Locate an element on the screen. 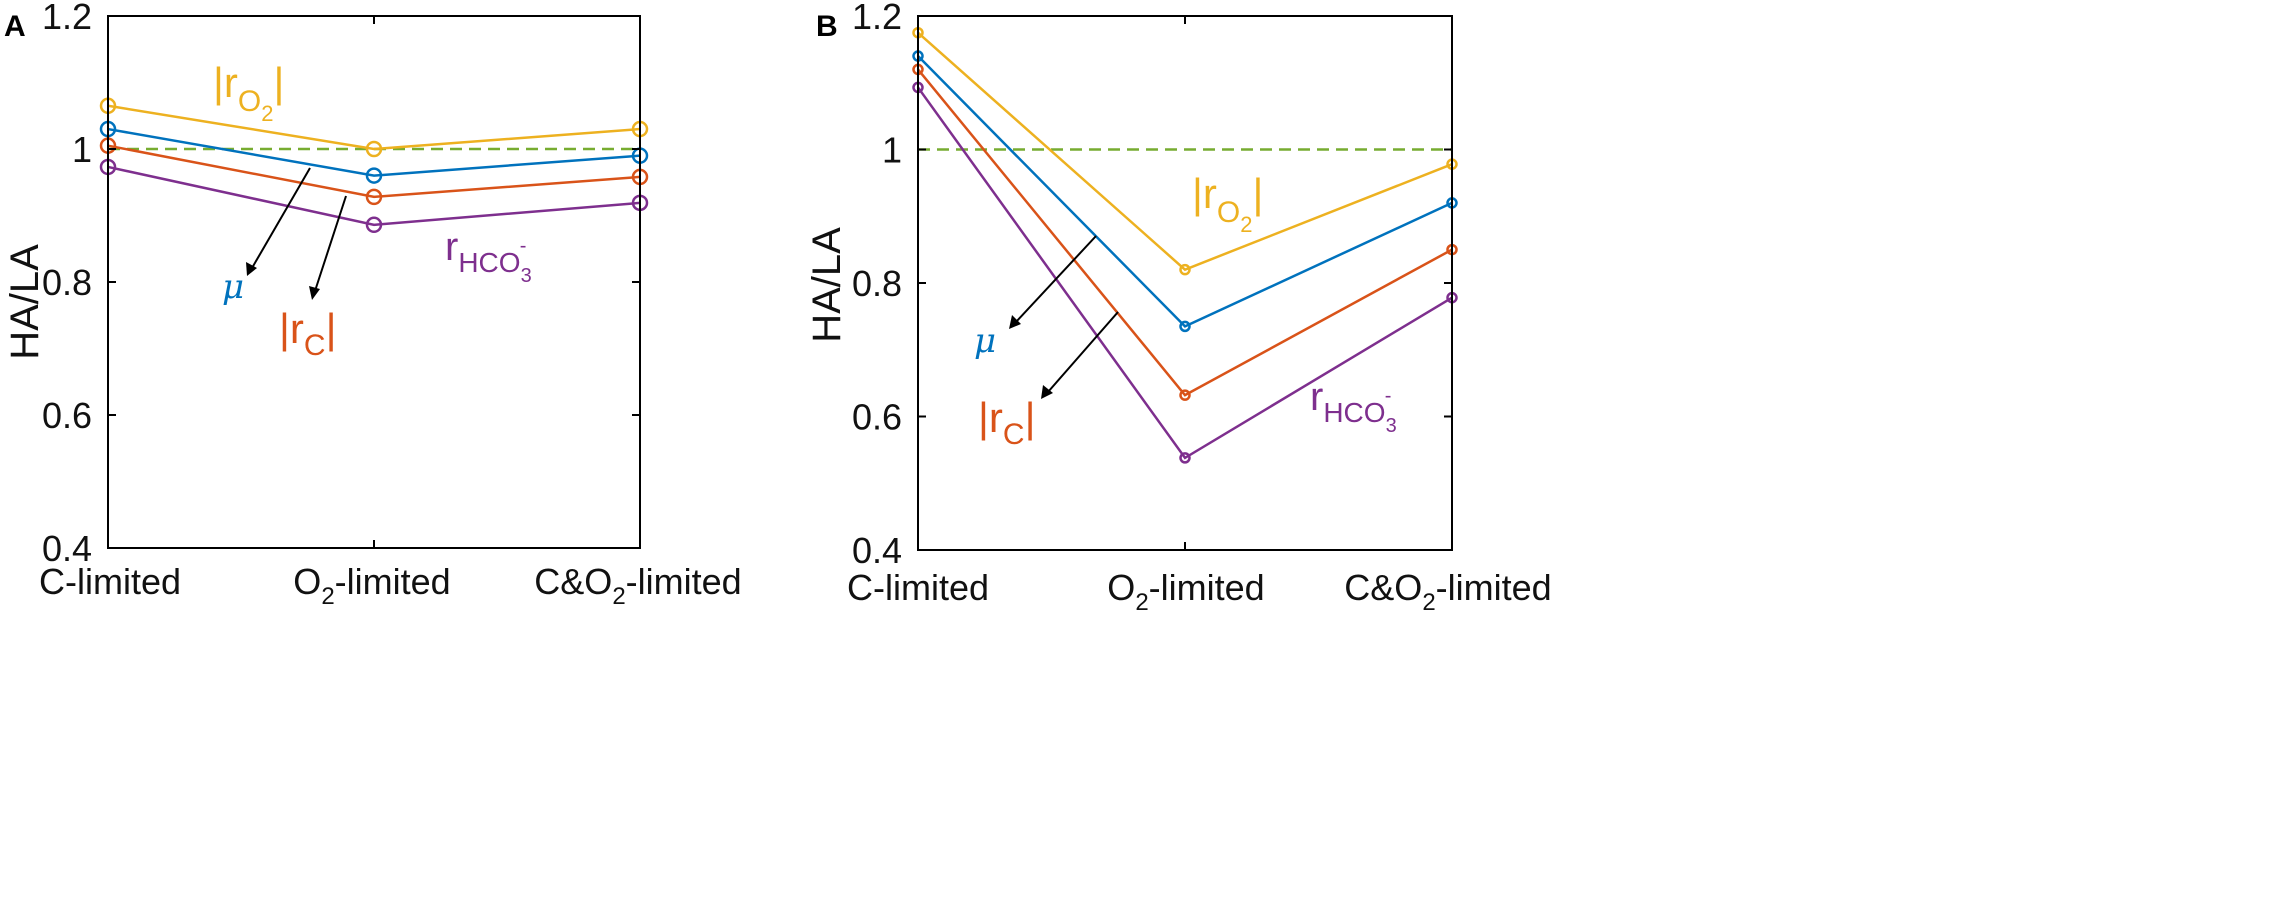 Image resolution: width=2283 pixels, height=907 pixels. x-tick-label-a-2: C&O2-limited is located at coordinates (637, 585).